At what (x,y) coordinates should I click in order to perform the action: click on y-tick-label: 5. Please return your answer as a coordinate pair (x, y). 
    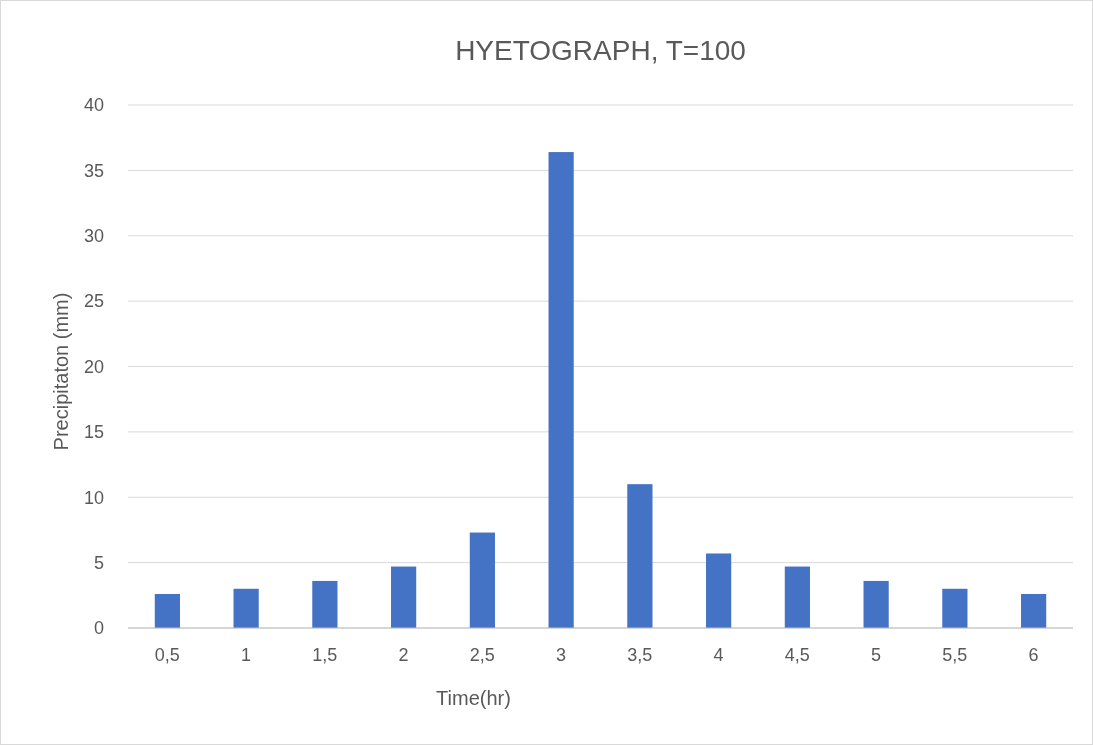
    Looking at the image, I should click on (98, 562).